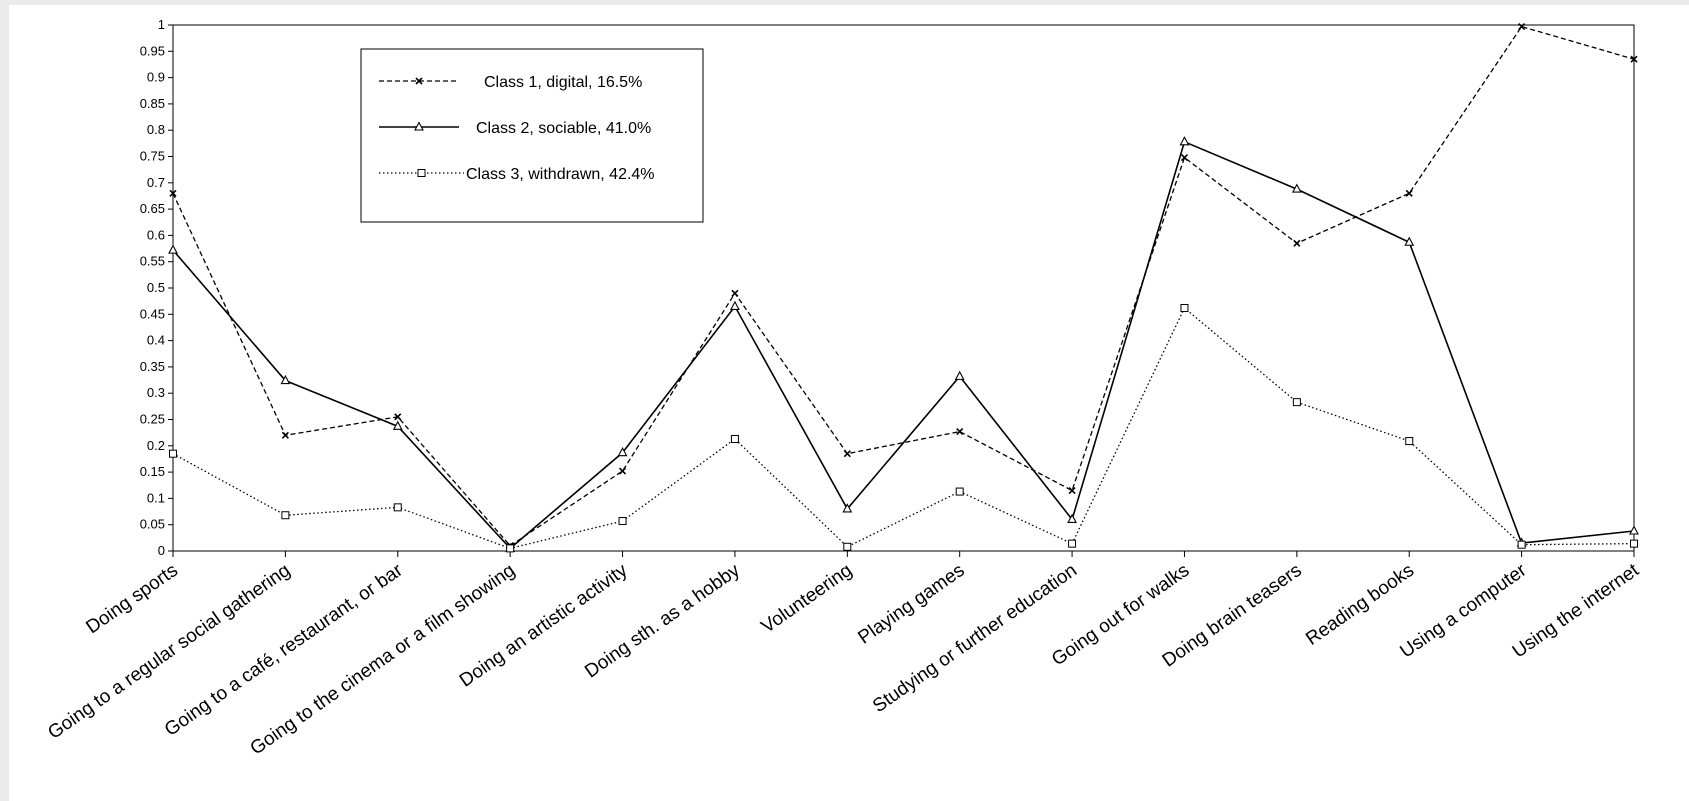  Describe the element at coordinates (156, 182) in the screenshot. I see `y-tick-label: 0.7` at that location.